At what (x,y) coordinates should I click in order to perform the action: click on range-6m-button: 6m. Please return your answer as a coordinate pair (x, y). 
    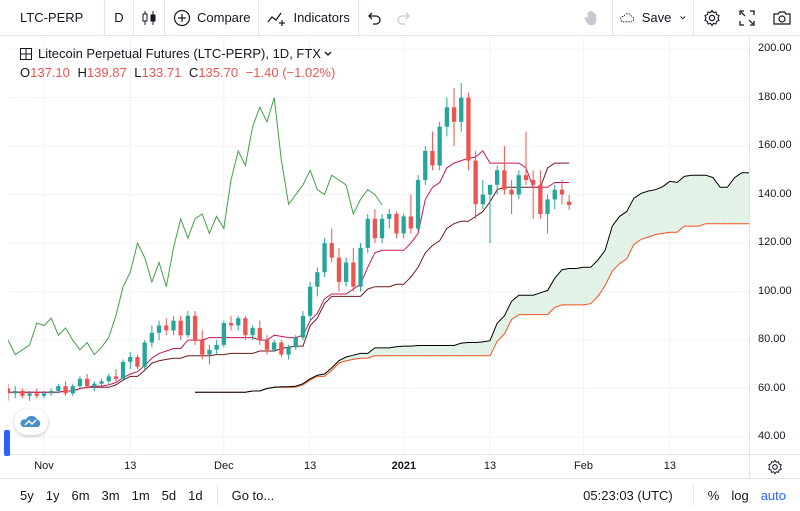
    Looking at the image, I should click on (80, 495).